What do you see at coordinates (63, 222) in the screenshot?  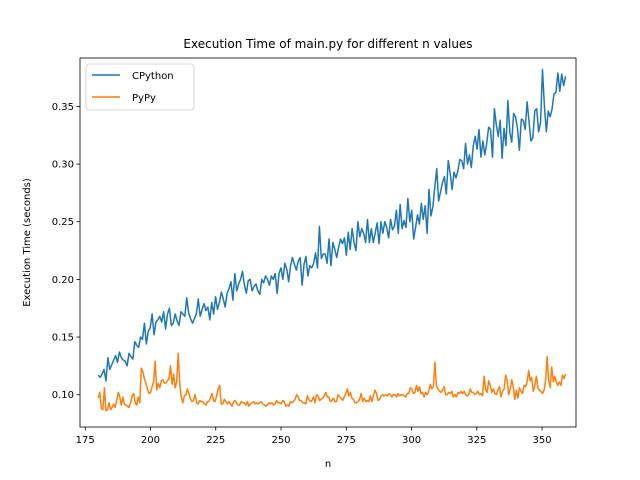 I see `y-tick-label: 0.25` at bounding box center [63, 222].